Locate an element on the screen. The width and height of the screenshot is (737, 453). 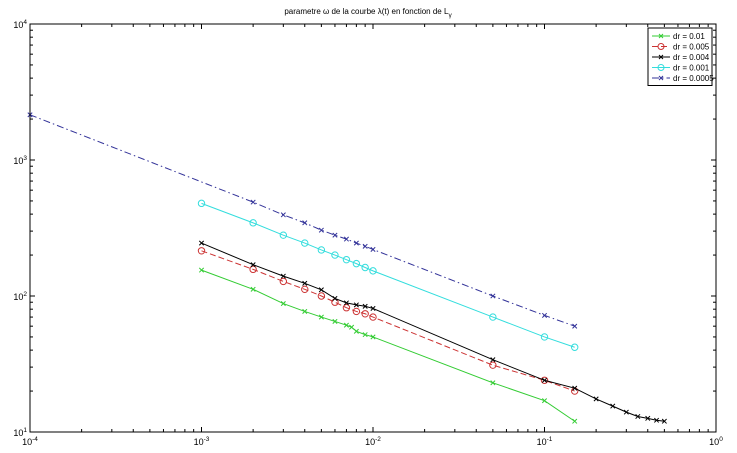
legend-entry: dr = 0.0005 is located at coordinates (683, 78).